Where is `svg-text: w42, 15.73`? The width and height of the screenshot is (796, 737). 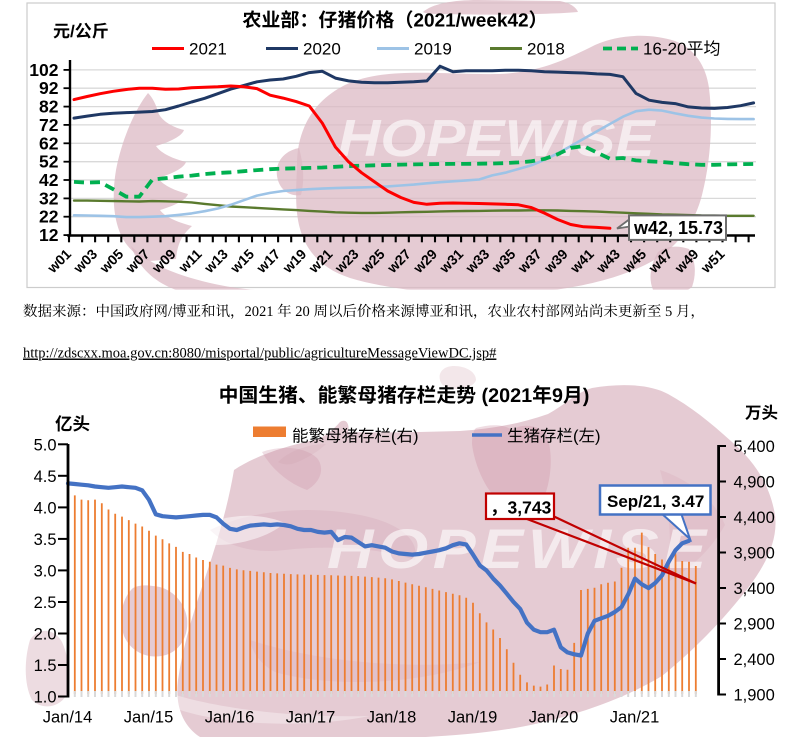
svg-text: w42, 15.73 is located at coordinates (678, 228).